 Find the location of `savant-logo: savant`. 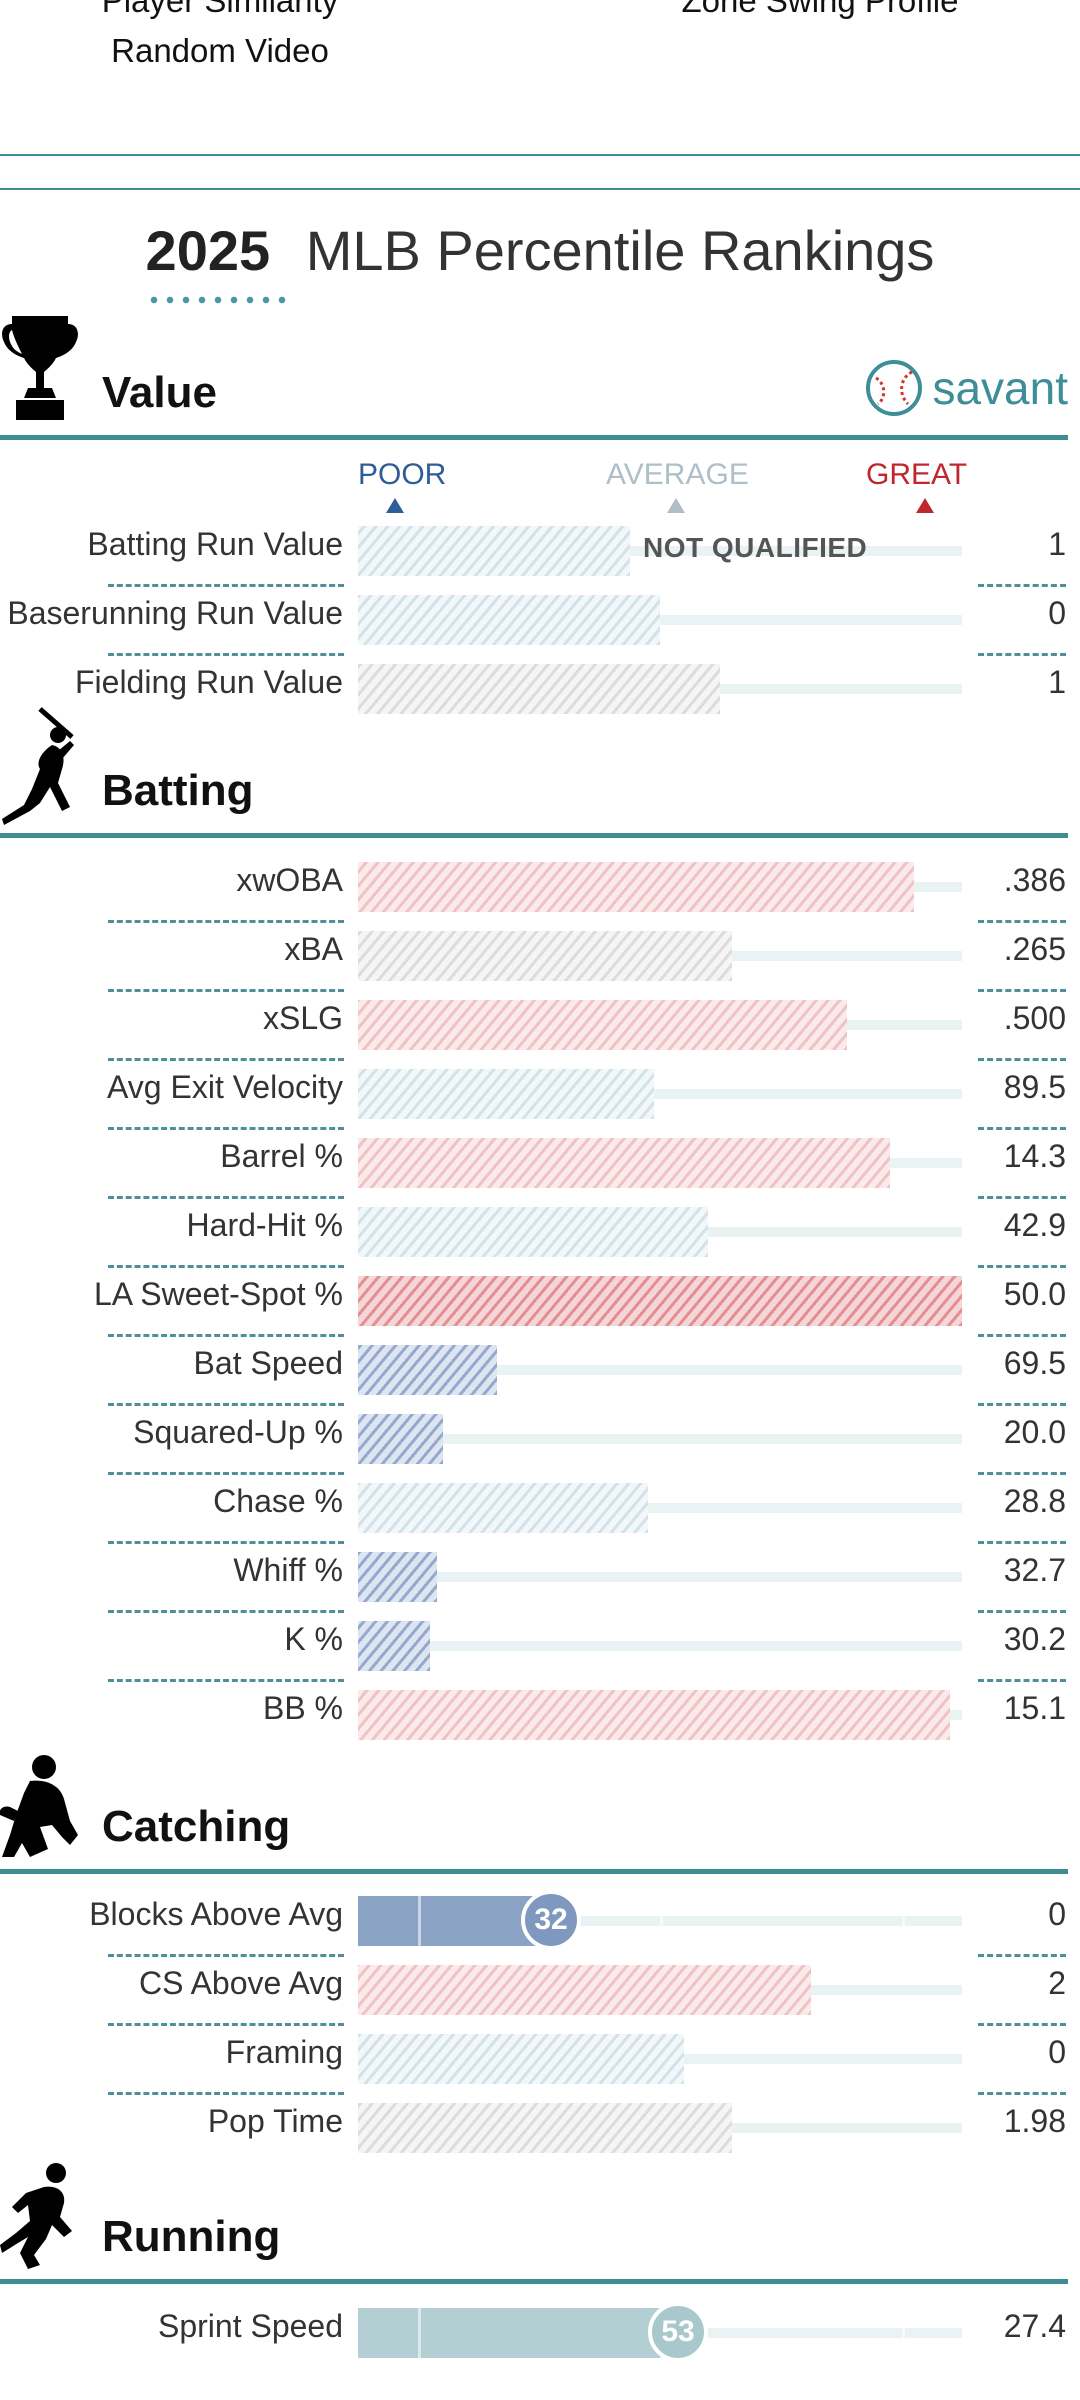

savant-logo: savant is located at coordinates (966, 388).